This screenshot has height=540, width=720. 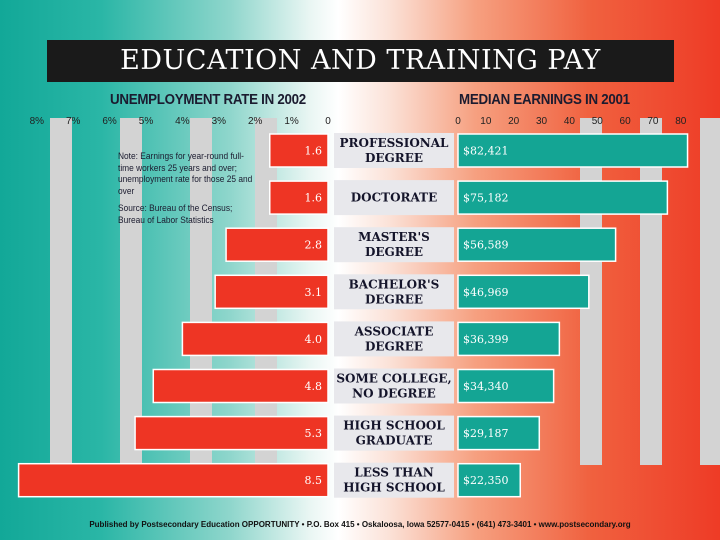 I want to click on earnings-value-label: $82,421, so click(x=486, y=151).